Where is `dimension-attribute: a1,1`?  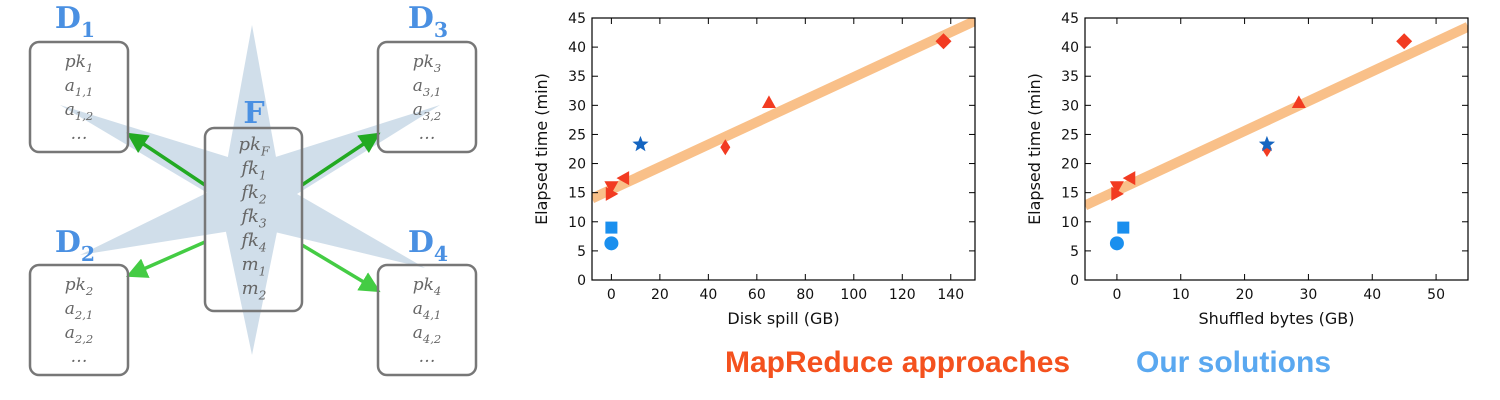
dimension-attribute: a1,1 is located at coordinates (79, 87).